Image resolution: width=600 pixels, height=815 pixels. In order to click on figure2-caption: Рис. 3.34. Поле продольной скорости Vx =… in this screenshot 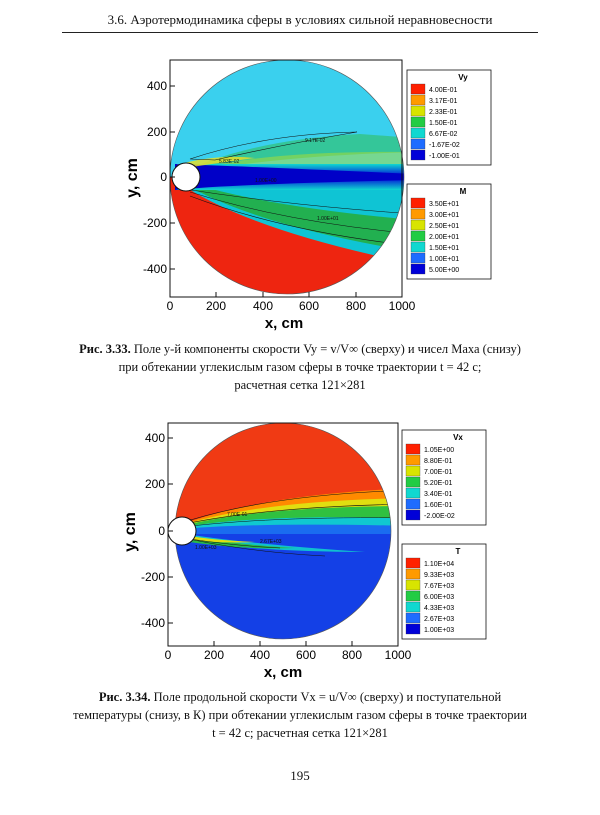, I will do `click(300, 715)`.